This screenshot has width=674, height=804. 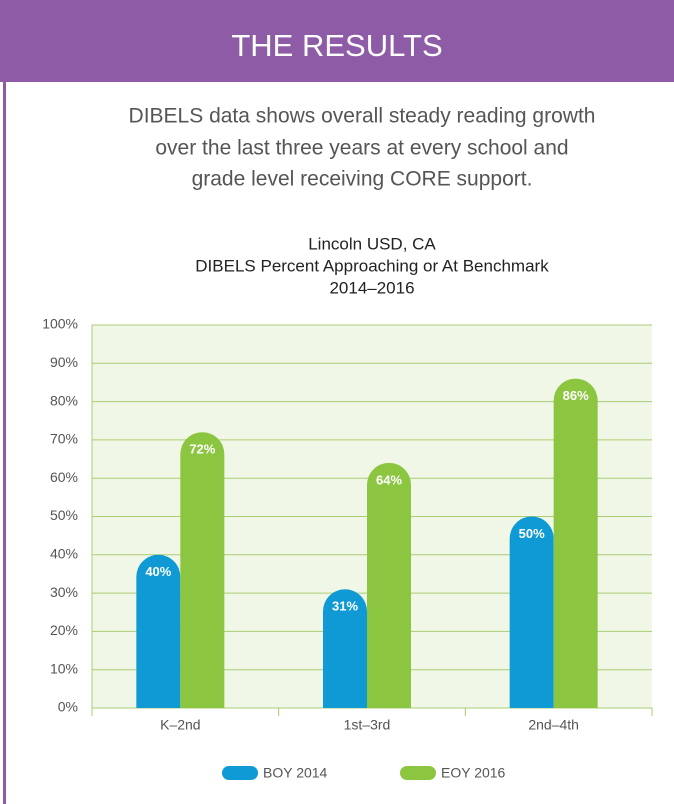 What do you see at coordinates (4, 443) in the screenshot?
I see `left-border` at bounding box center [4, 443].